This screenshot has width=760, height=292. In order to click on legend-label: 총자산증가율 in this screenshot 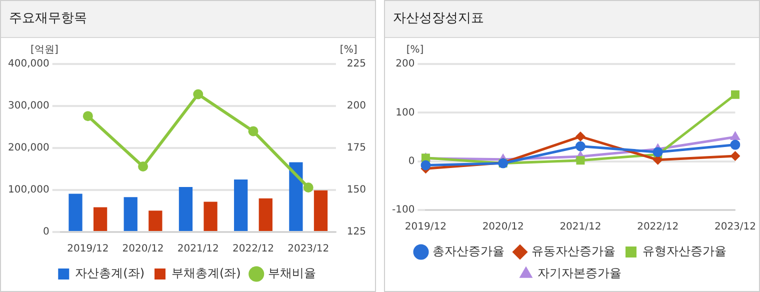, I will do `click(468, 251)`.